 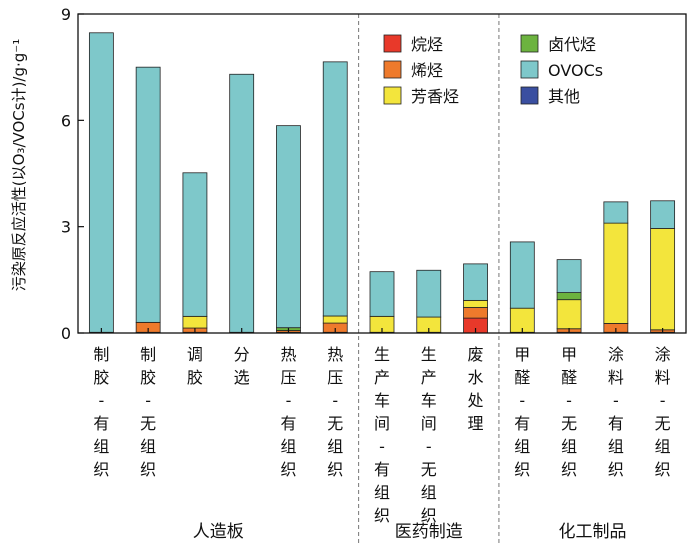 I want to click on group-label: 医药制造, so click(x=429, y=532).